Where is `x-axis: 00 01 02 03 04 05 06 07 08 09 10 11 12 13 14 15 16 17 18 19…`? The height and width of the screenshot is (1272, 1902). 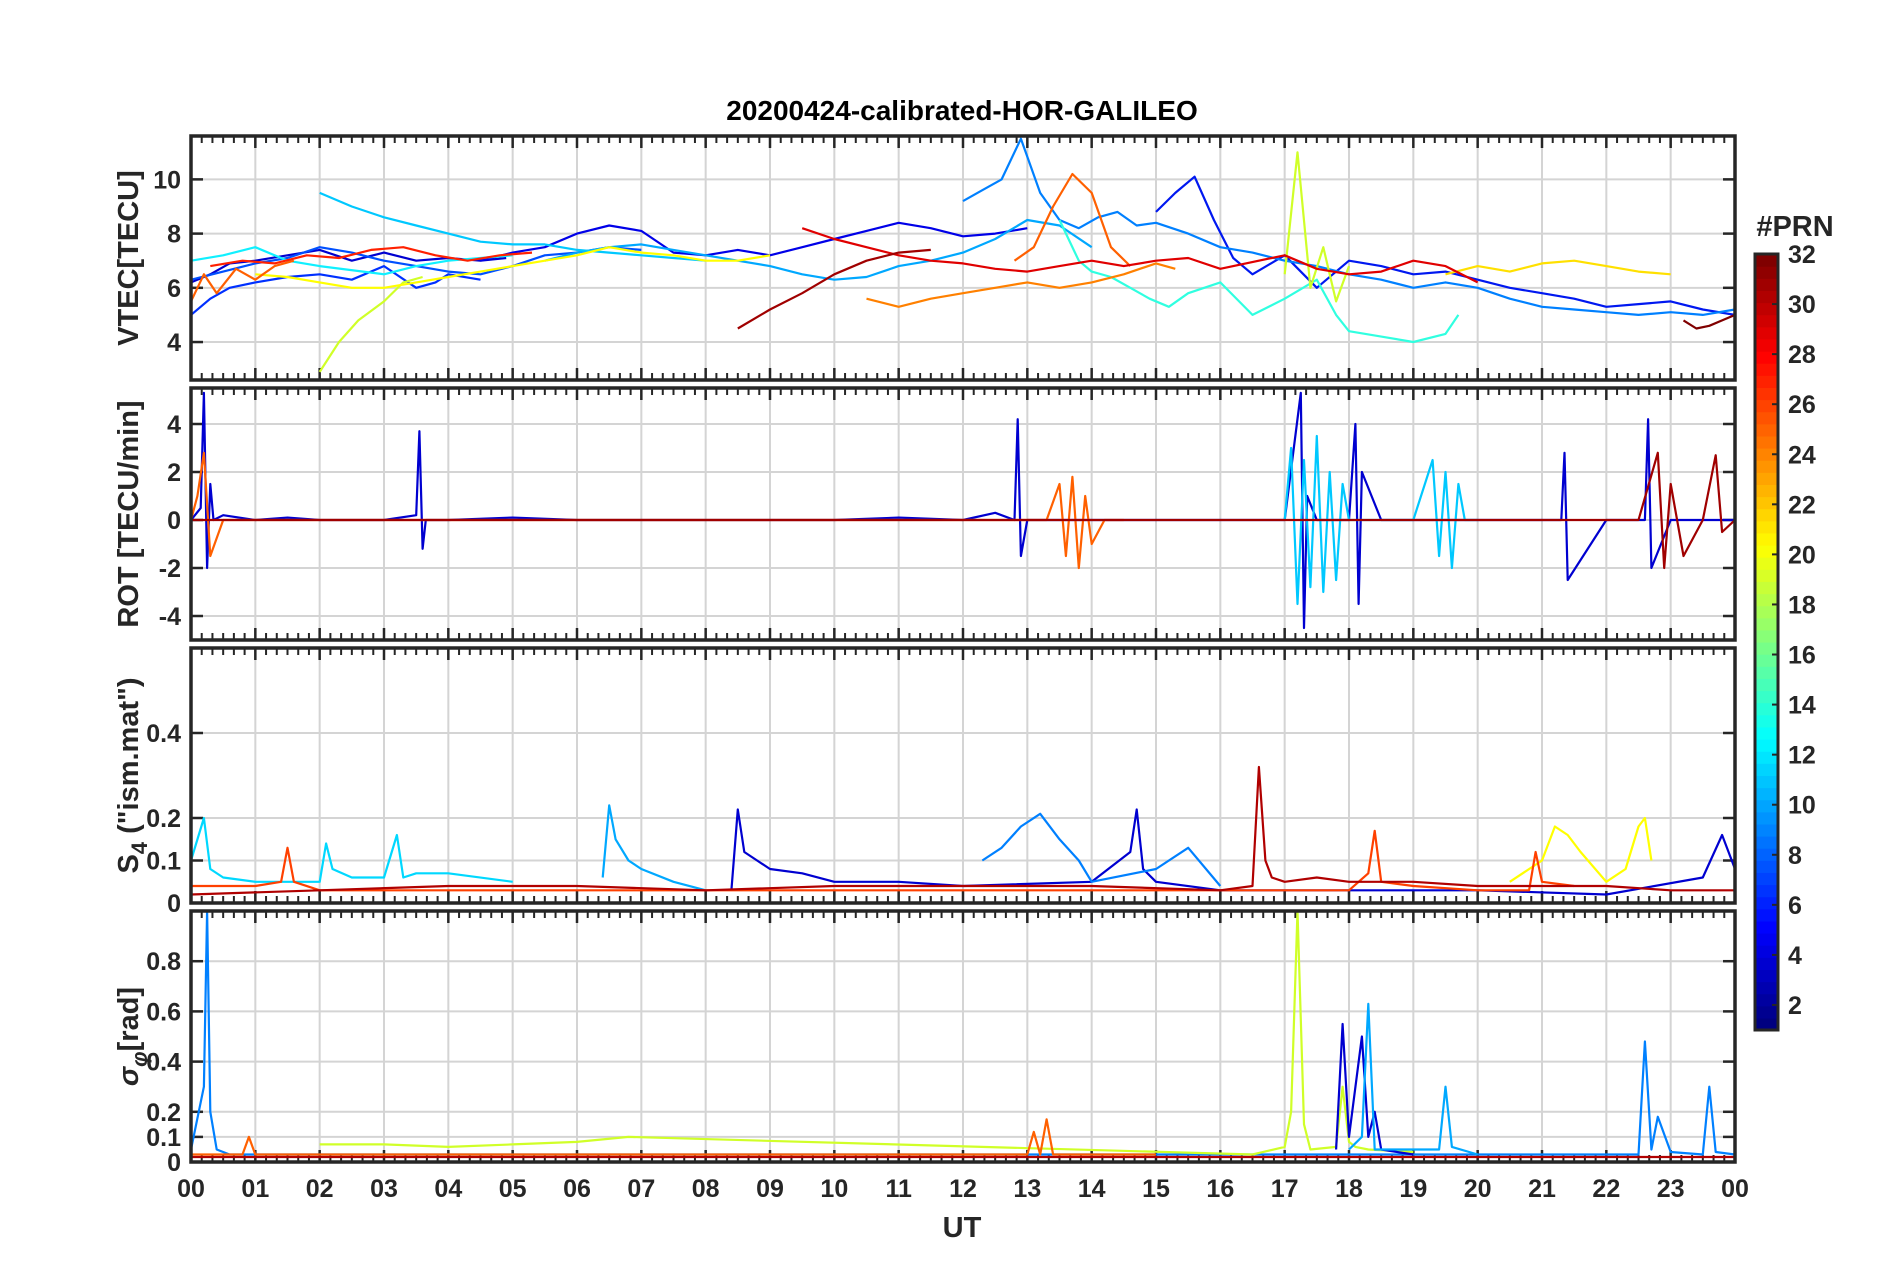
x-axis: 00 01 02 03 04 05 06 07 08 09 10 11 12 13 14 15 16 17 18 19… is located at coordinates (963, 1189).